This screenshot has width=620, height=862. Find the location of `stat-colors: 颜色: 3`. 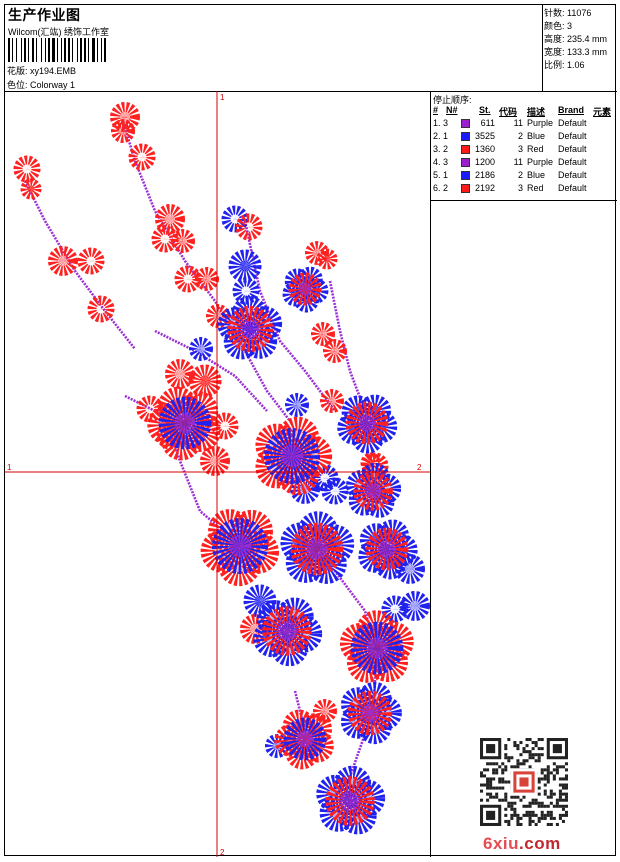

stat-colors: 颜色: 3 is located at coordinates (558, 25).